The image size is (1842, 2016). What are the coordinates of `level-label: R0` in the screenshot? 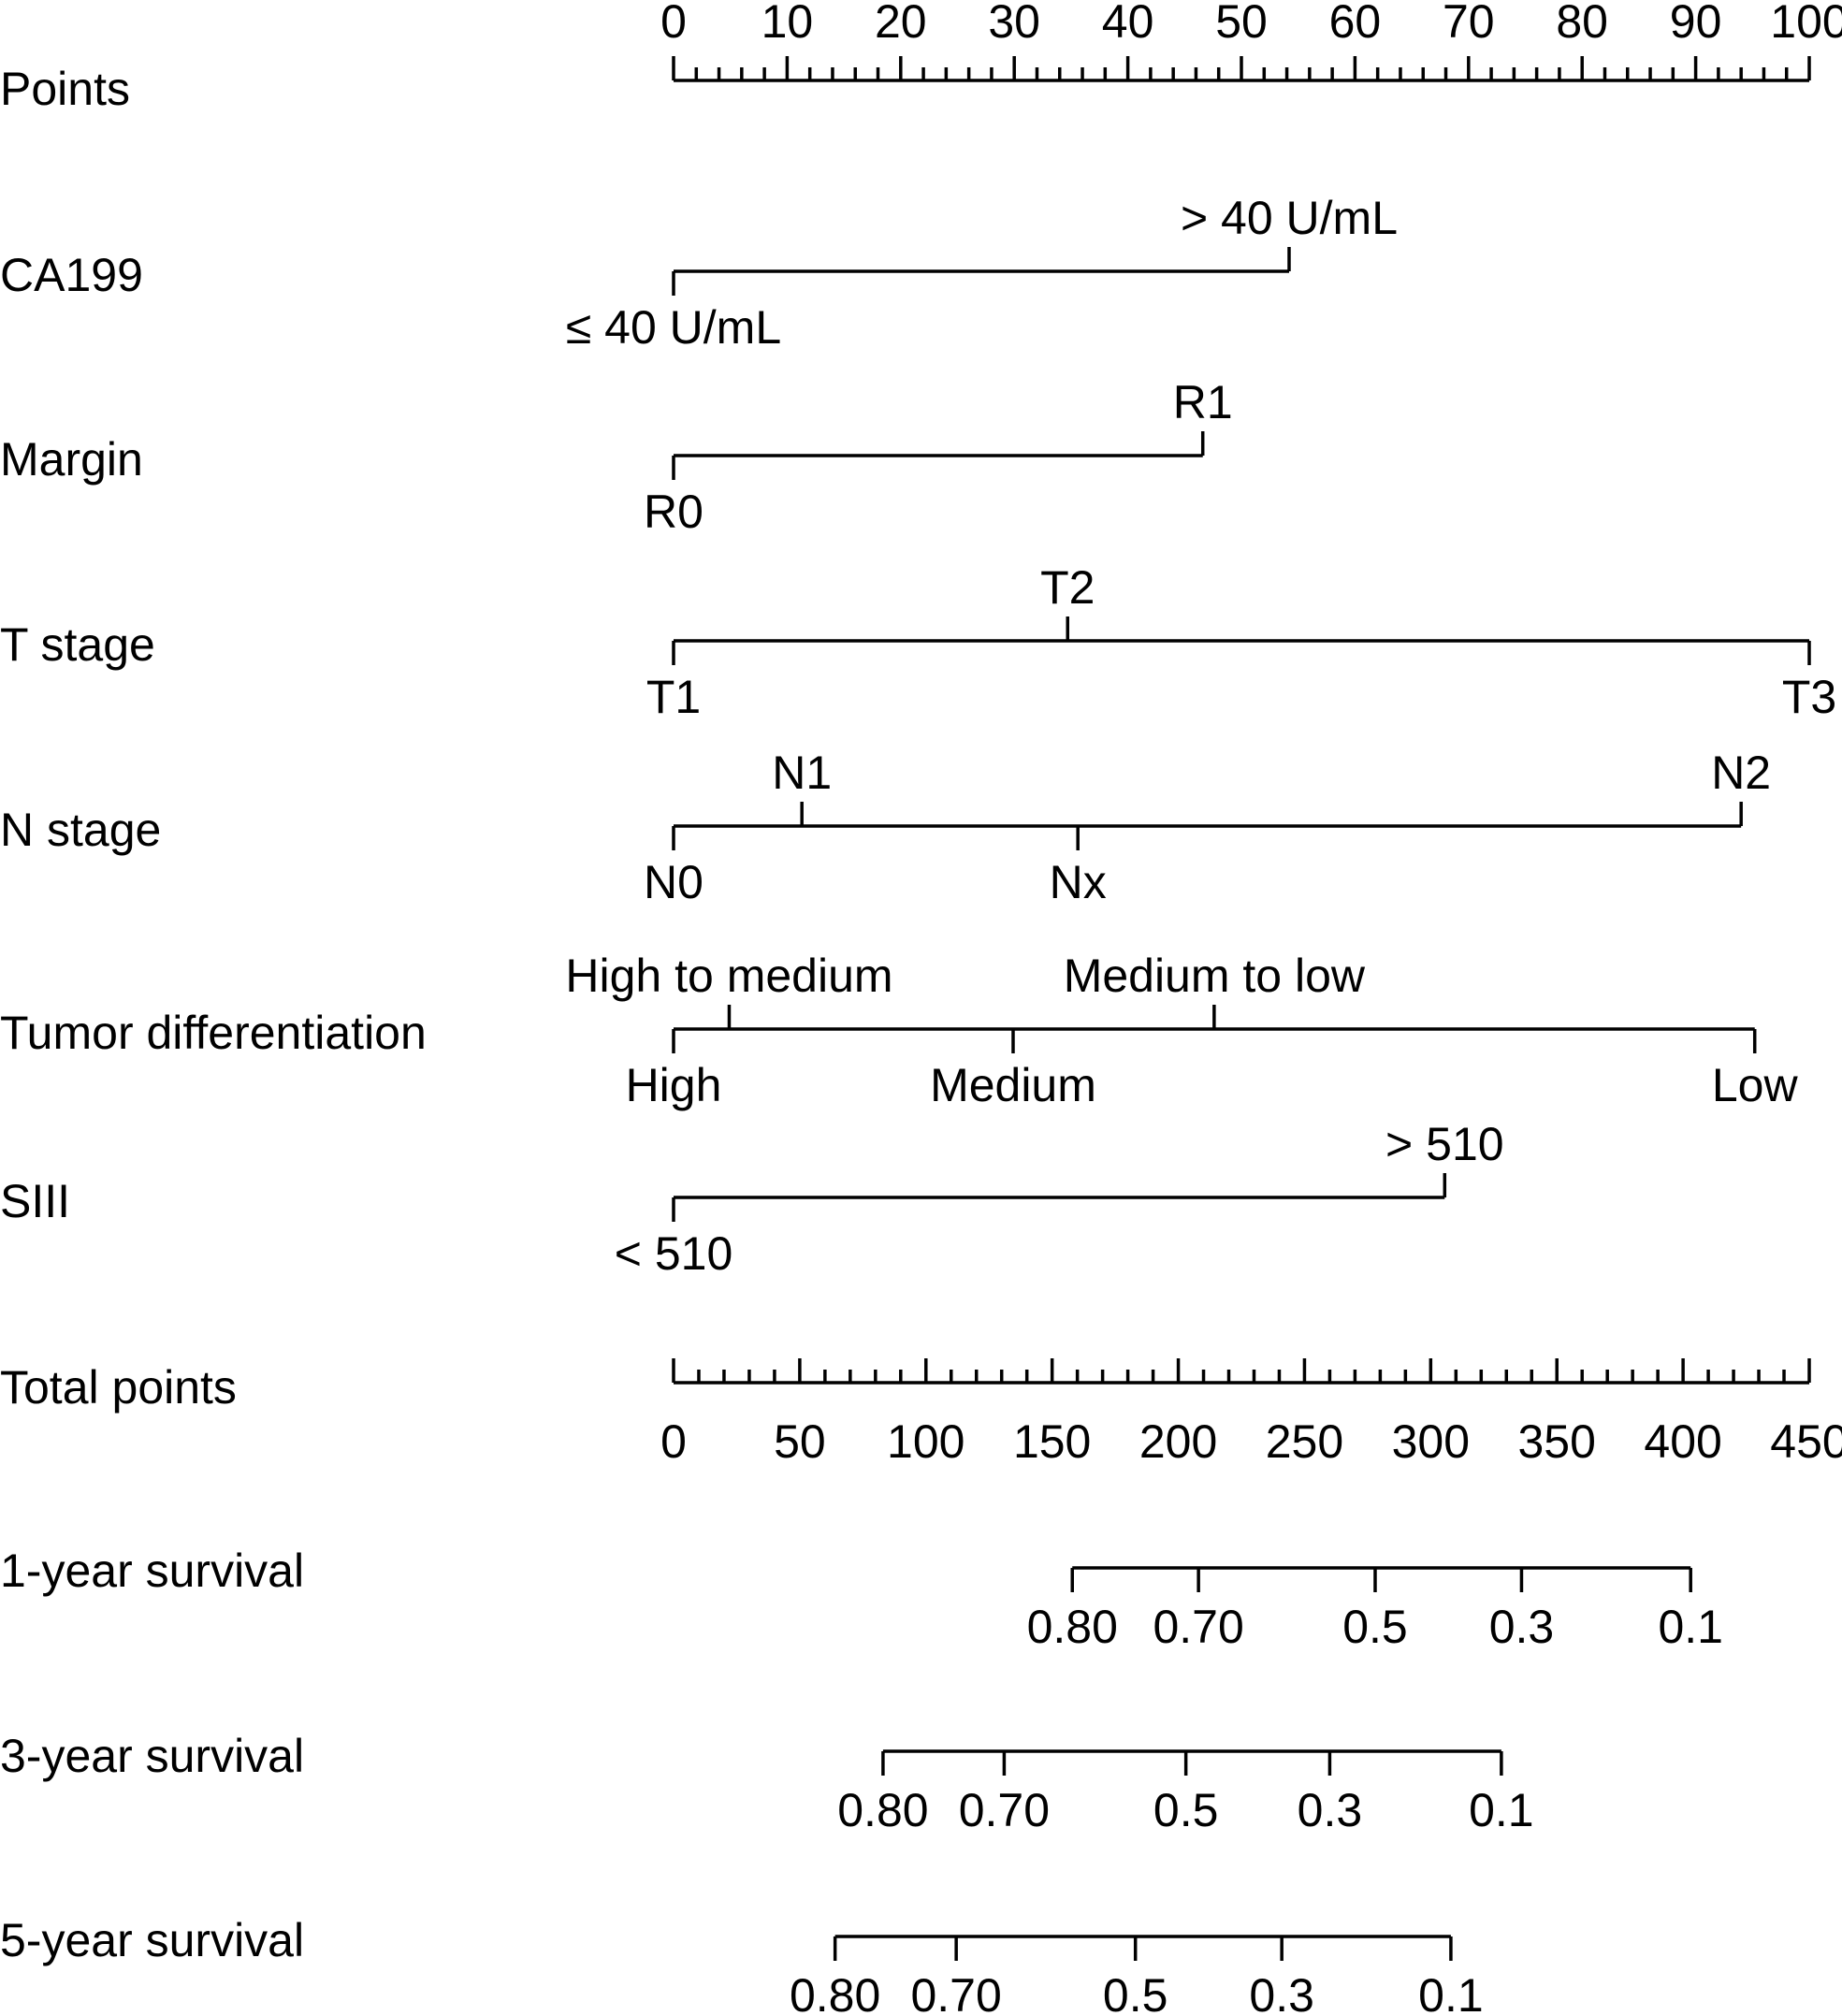 It's located at (673, 512).